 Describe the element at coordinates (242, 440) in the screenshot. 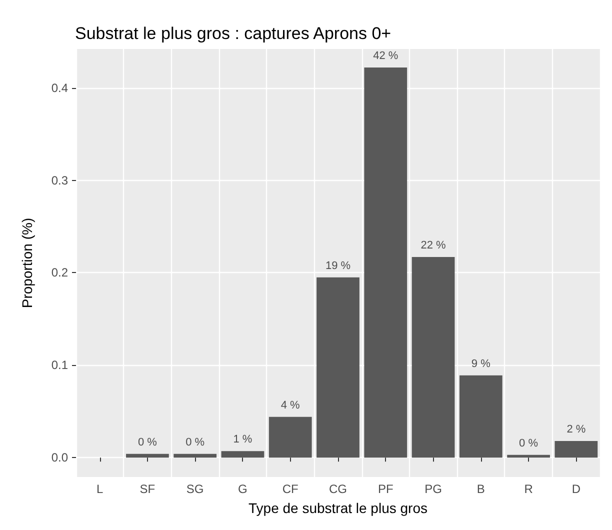

I see `data-label: 1 %` at that location.